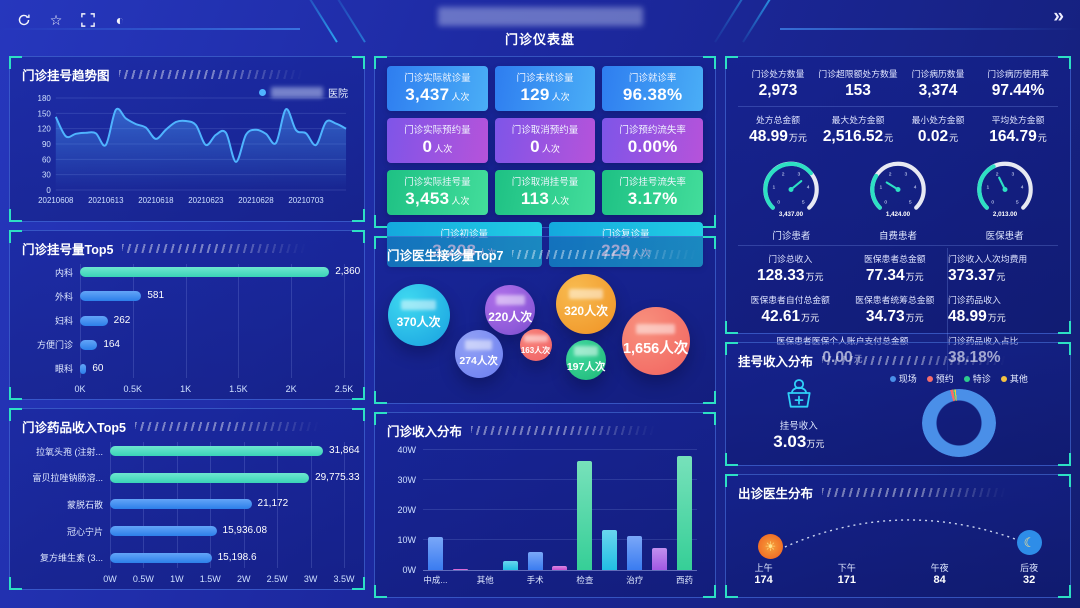 The image size is (1080, 608). What do you see at coordinates (903, 378) in the screenshot?
I see `legend-item: 现场` at bounding box center [903, 378].